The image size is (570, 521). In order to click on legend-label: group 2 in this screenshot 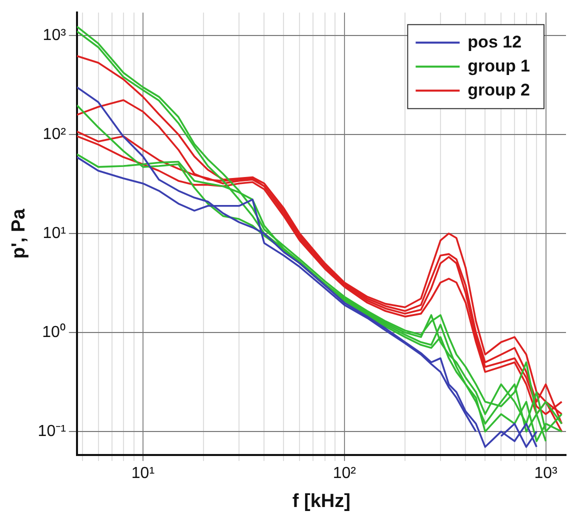, I will do `click(499, 90)`.